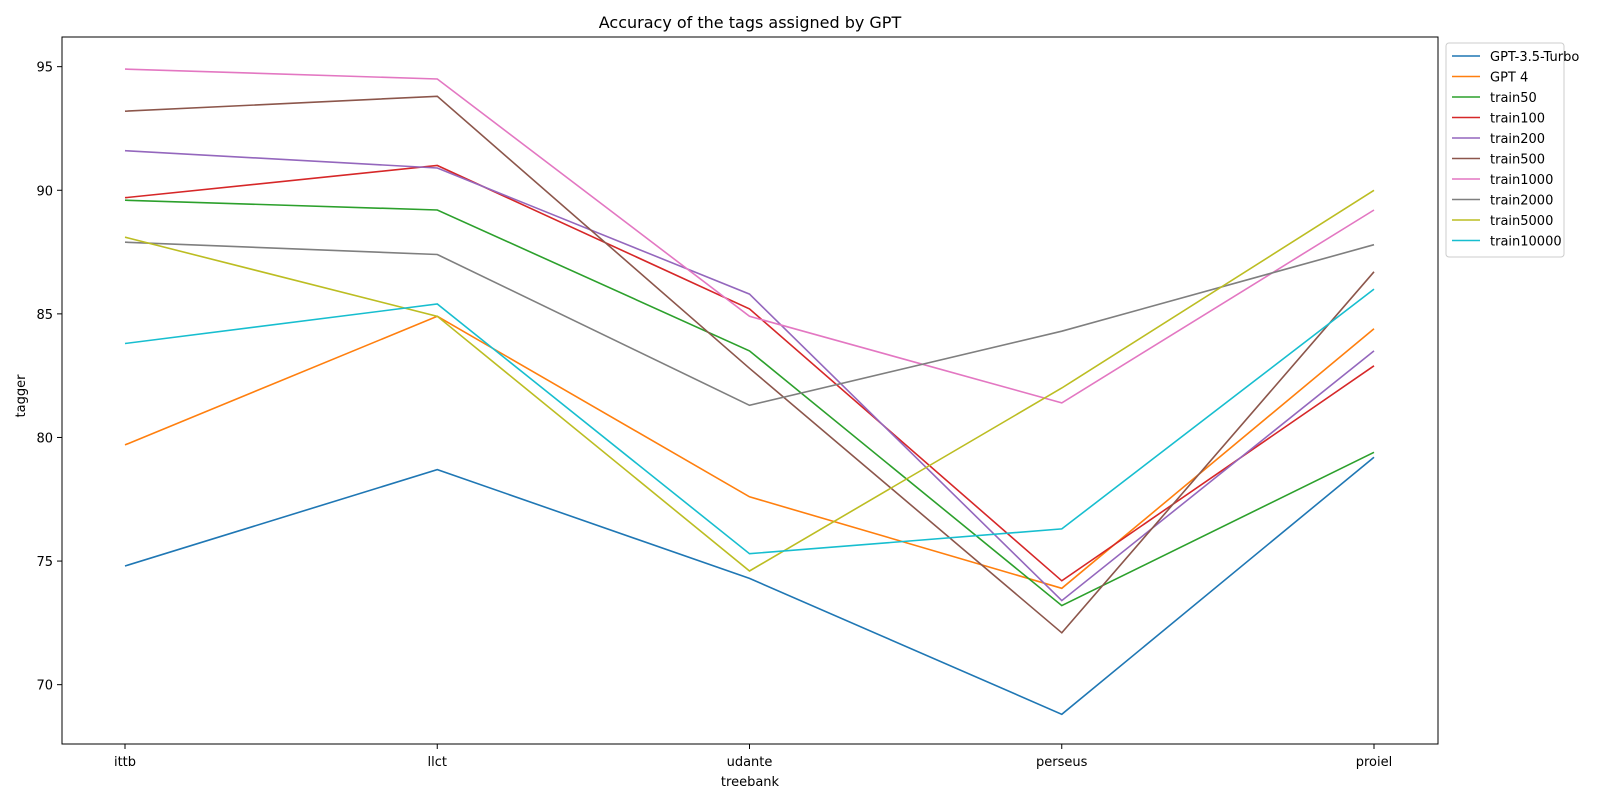 This screenshot has width=1600, height=800. What do you see at coordinates (1062, 762) in the screenshot?
I see `x-tick-label: perseus` at bounding box center [1062, 762].